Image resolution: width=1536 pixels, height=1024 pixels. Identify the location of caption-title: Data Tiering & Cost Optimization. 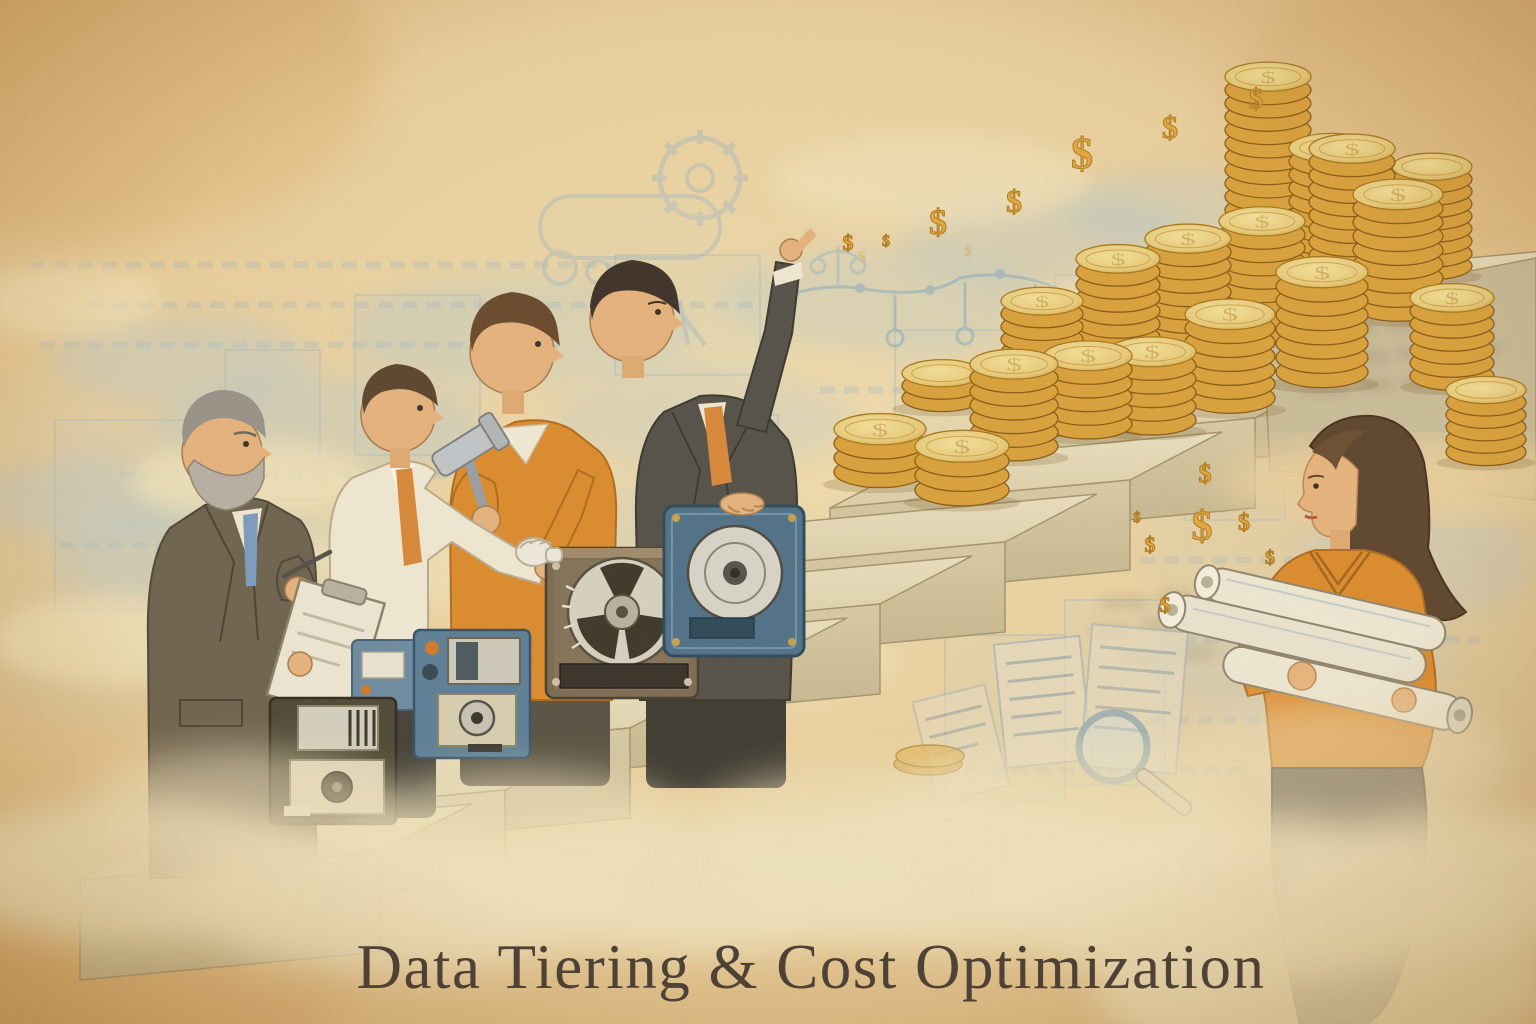
(811, 967).